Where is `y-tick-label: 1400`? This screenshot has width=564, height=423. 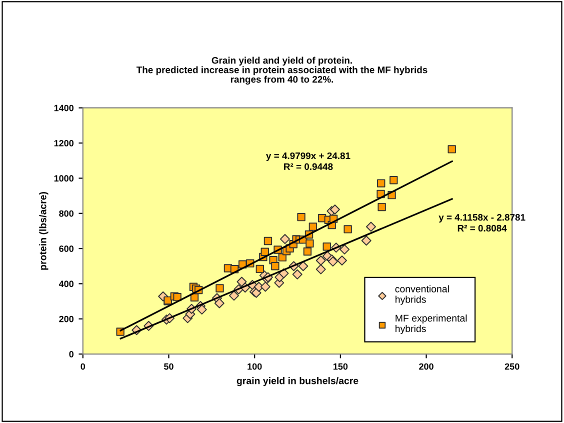 y-tick-label: 1400 is located at coordinates (64, 108).